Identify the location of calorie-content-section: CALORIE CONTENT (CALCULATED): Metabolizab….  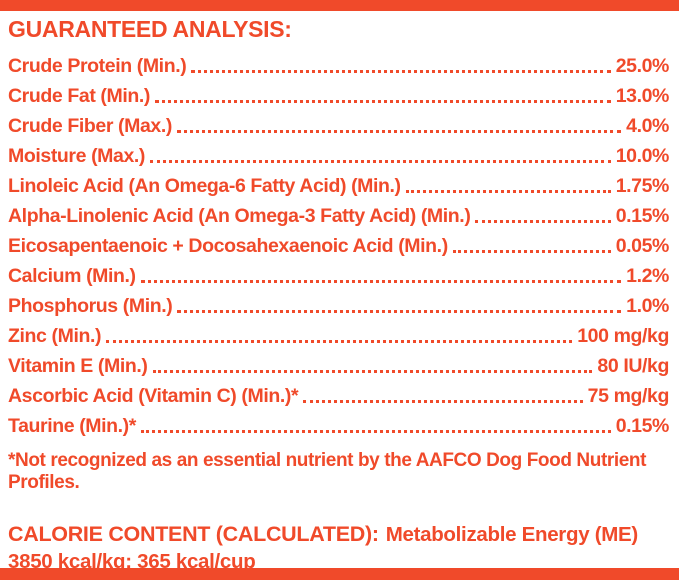
(335, 548).